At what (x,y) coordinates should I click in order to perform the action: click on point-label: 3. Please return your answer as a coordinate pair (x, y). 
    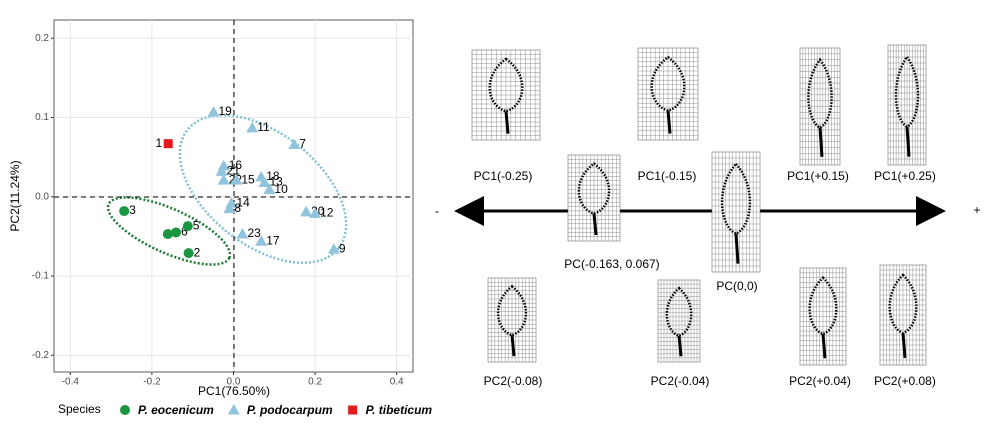
    Looking at the image, I should click on (132, 210).